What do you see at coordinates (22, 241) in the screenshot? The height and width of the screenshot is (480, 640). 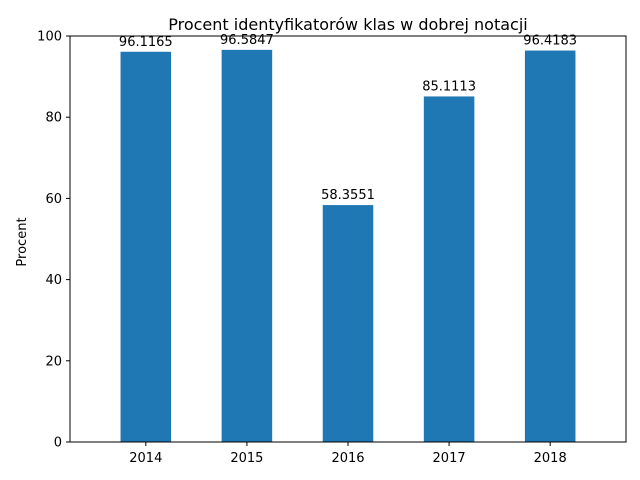 I see `y-axis-label: Procent` at bounding box center [22, 241].